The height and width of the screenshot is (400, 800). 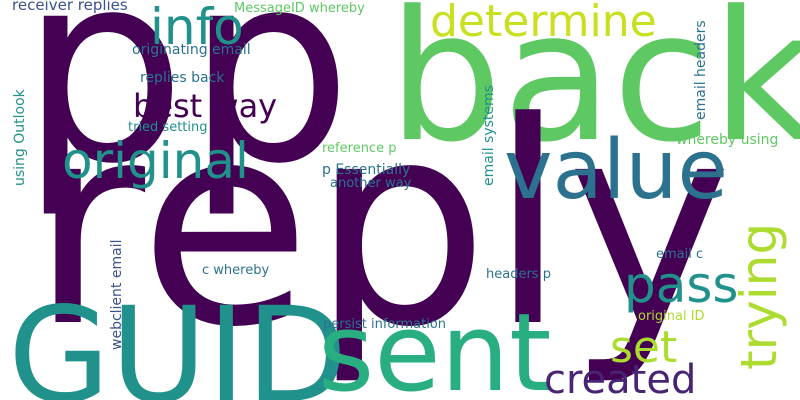 I want to click on word-pass: pass, so click(x=681, y=285).